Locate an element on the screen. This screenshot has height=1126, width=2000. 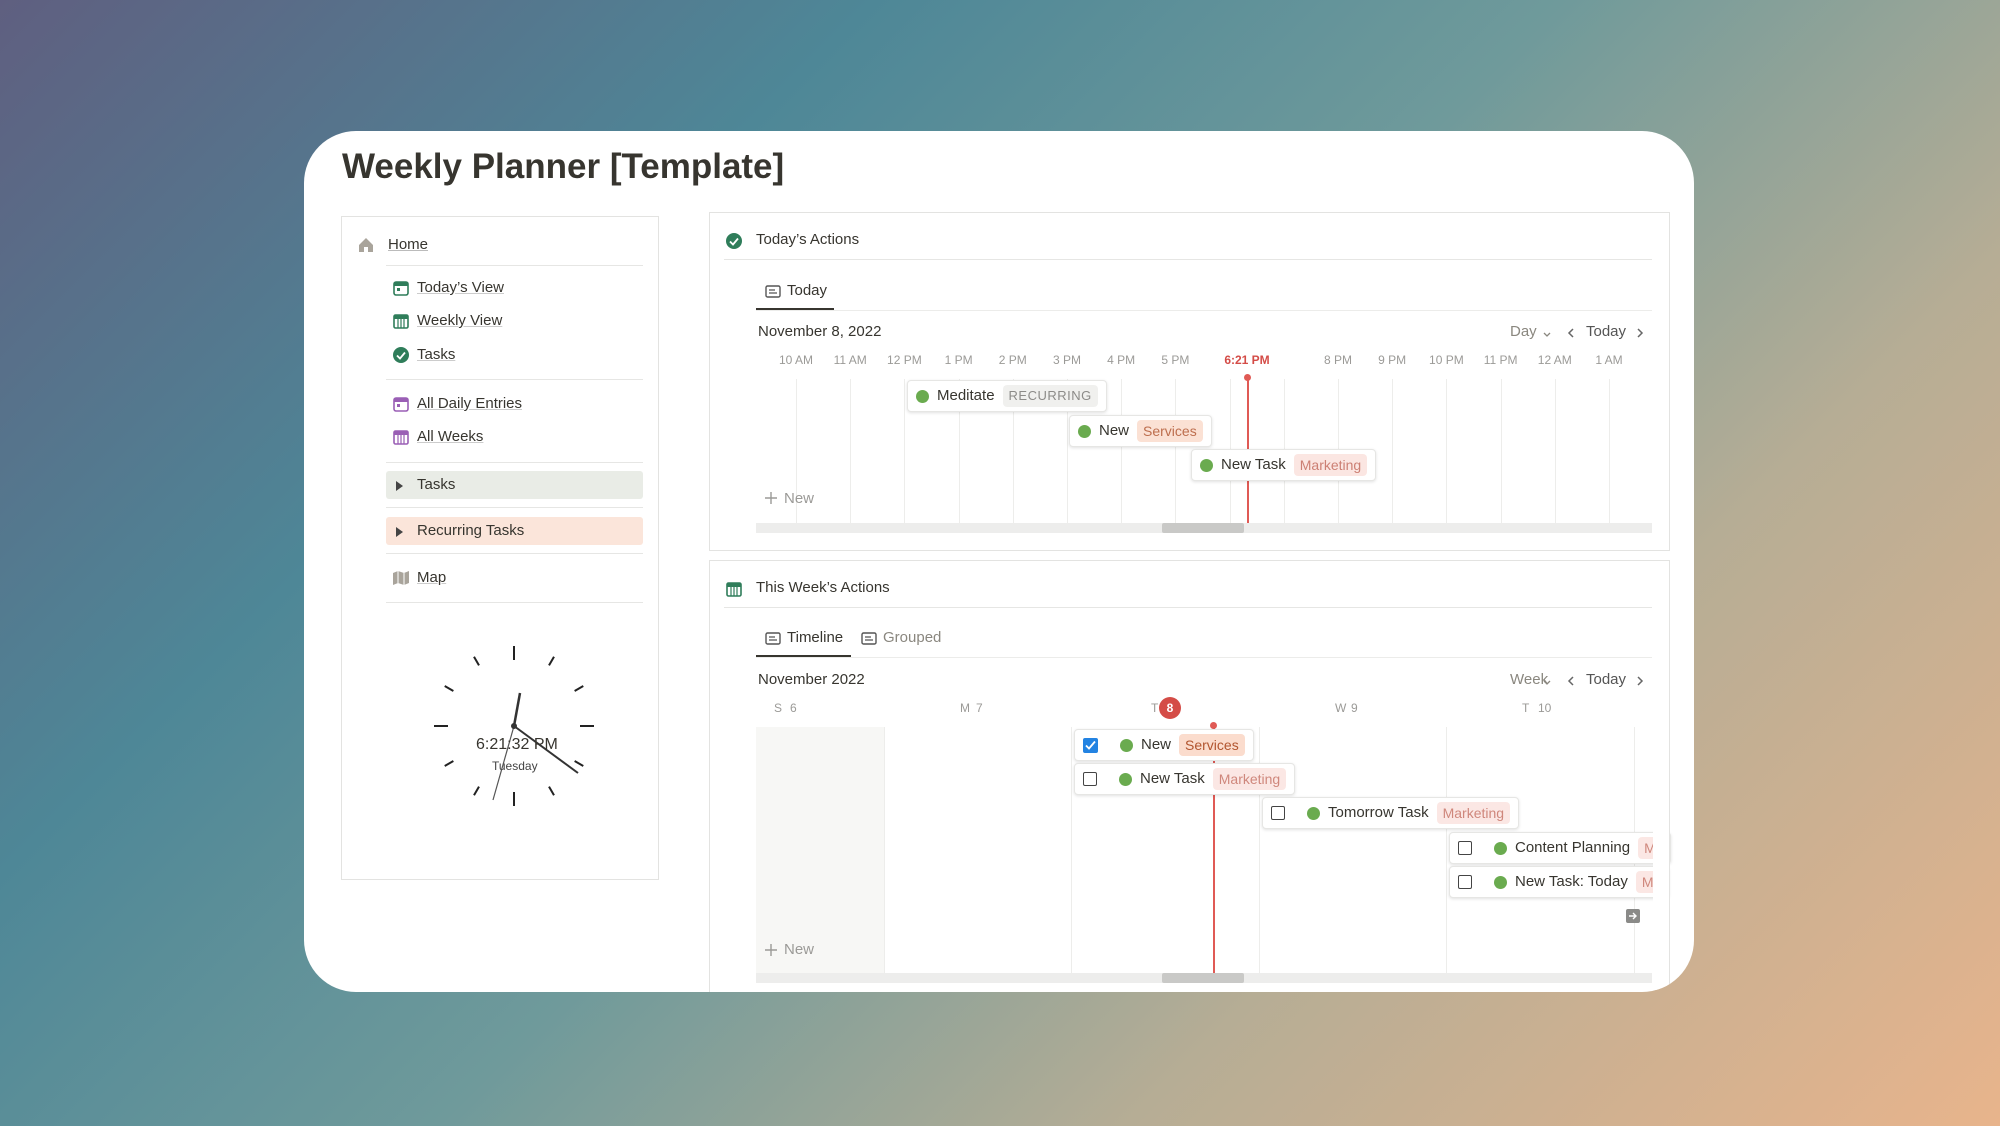
checkbox-checked is located at coordinates (1090, 745).